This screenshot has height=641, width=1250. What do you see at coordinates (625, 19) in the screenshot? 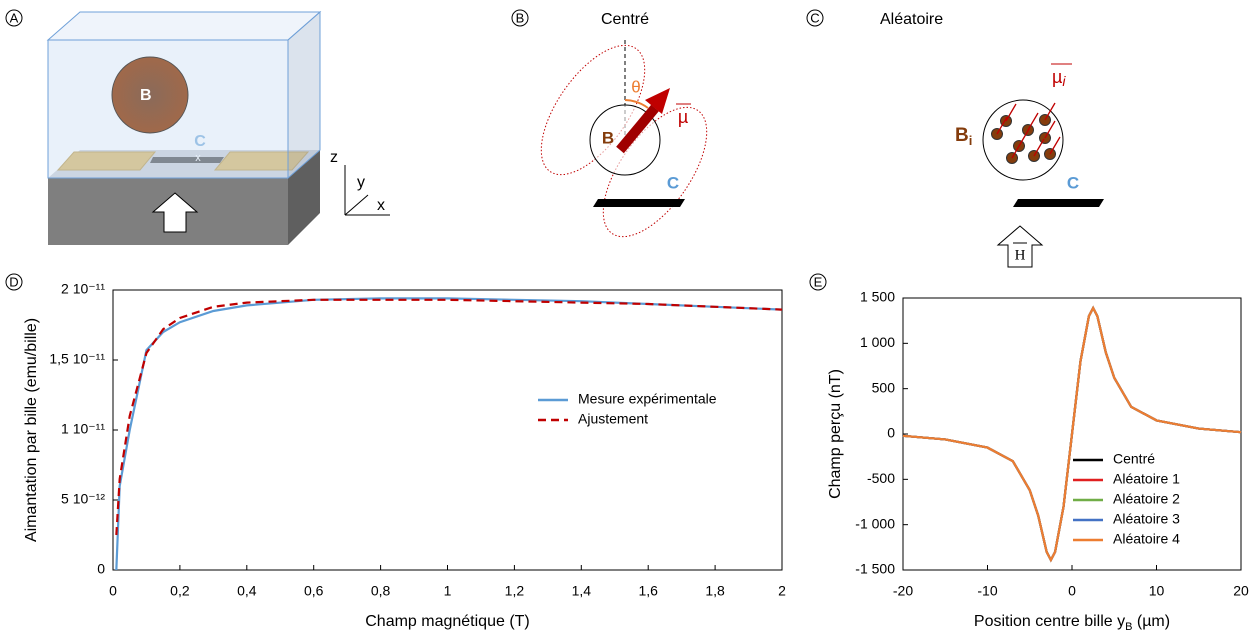
I see `panel-title: Centré` at bounding box center [625, 19].